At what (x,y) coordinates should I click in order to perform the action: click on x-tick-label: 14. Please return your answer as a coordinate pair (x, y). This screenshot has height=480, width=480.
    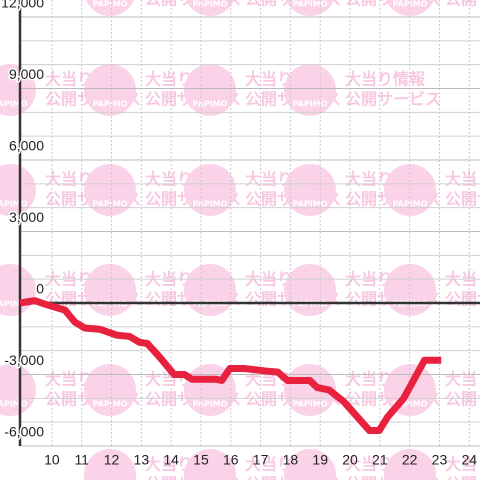
    Looking at the image, I should click on (171, 460).